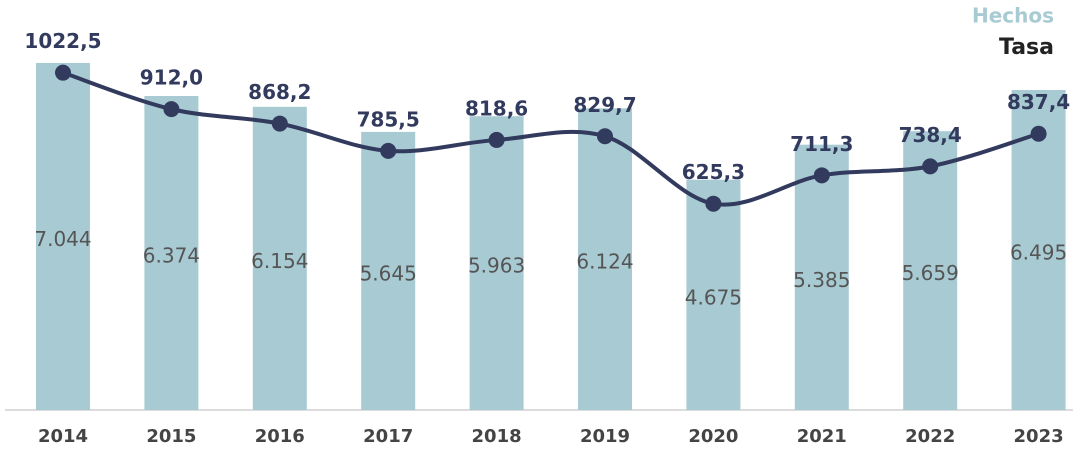 Image resolution: width=1078 pixels, height=453 pixels. Describe the element at coordinates (279, 261) in the screenshot. I see `bar-value-label: 6.154` at that location.